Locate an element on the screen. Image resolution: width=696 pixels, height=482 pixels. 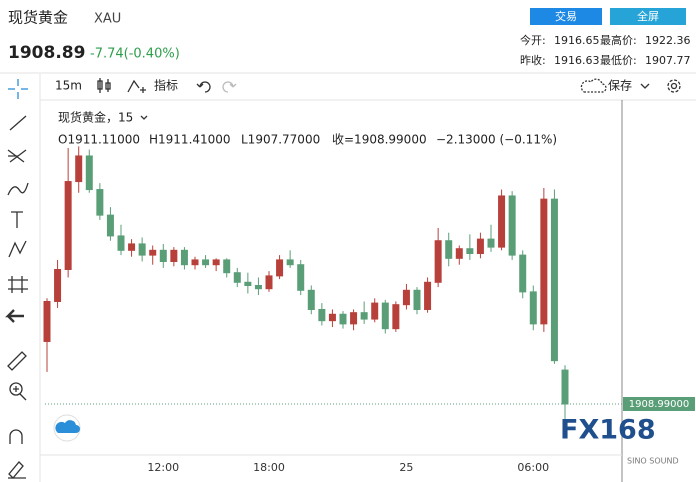
stat-value: 1916.65 is located at coordinates (577, 40).